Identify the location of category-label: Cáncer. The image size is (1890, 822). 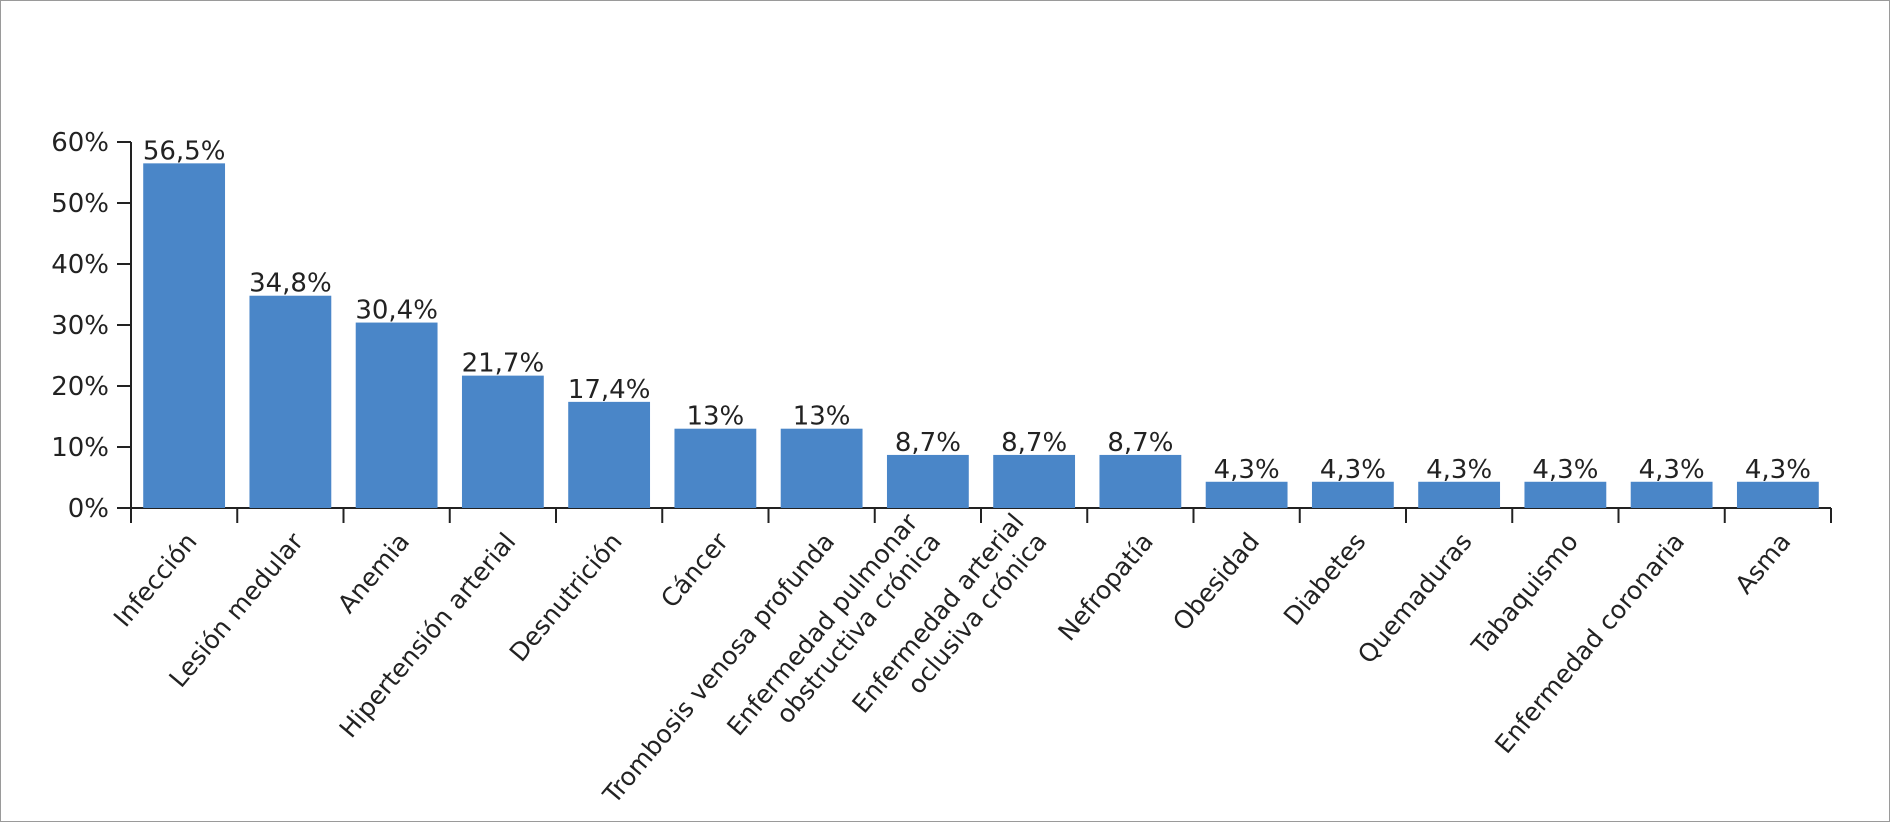
(694, 570).